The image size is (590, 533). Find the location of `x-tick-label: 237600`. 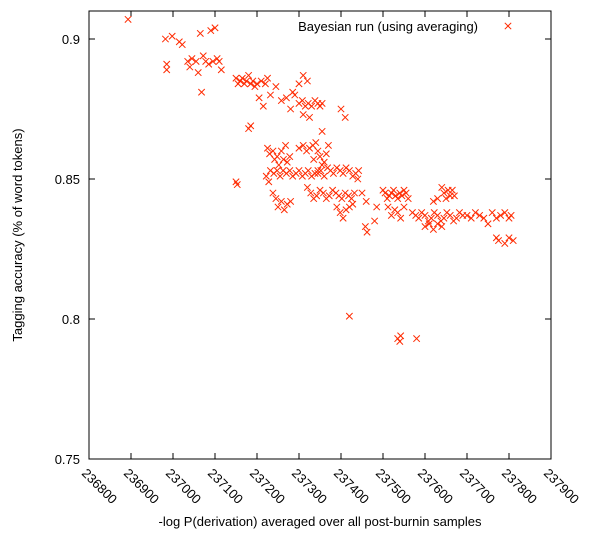

x-tick-label: 237600 is located at coordinates (435, 486).